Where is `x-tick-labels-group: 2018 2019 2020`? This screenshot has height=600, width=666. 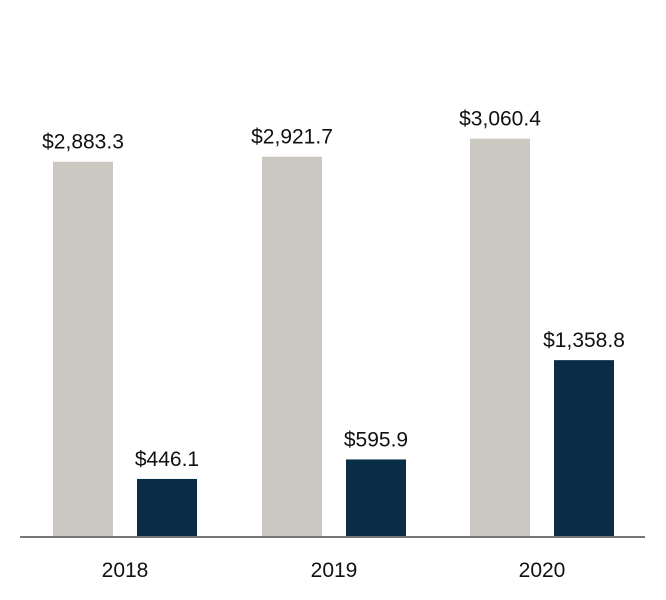
x-tick-labels-group: 2018 2019 2020 is located at coordinates (334, 570).